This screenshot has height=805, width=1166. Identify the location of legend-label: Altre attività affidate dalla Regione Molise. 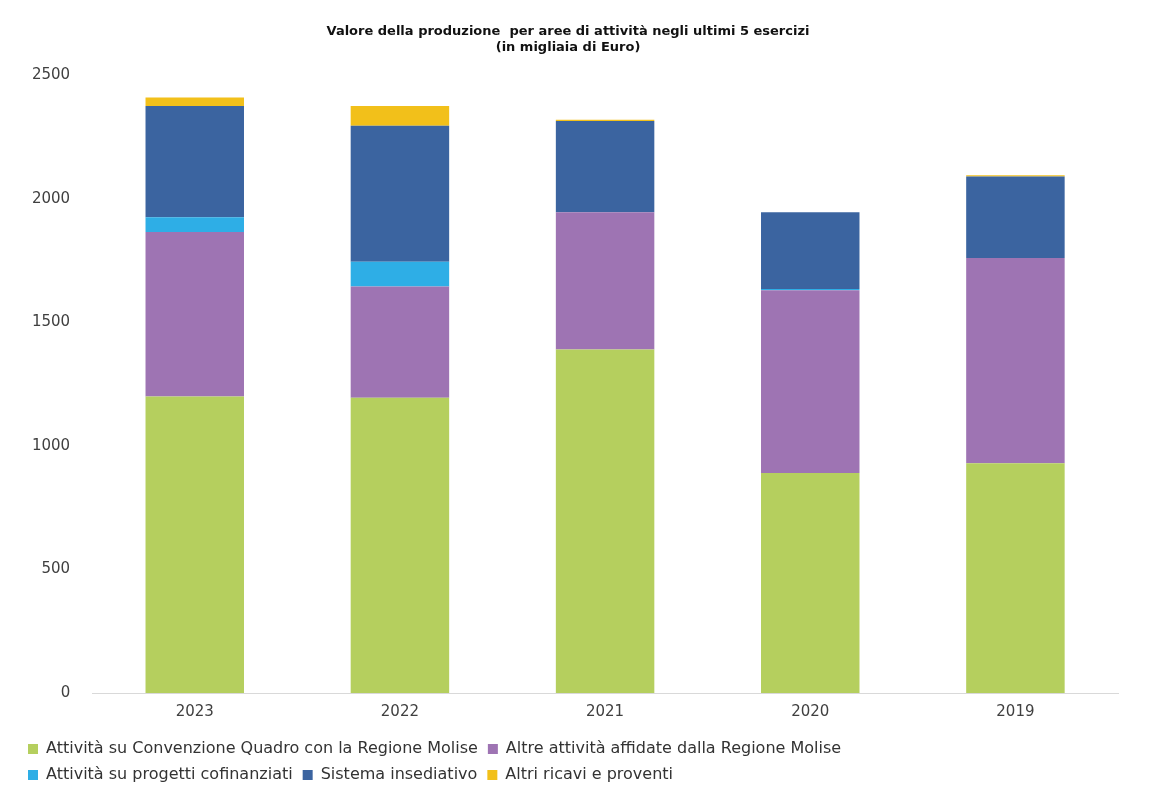
(673, 748).